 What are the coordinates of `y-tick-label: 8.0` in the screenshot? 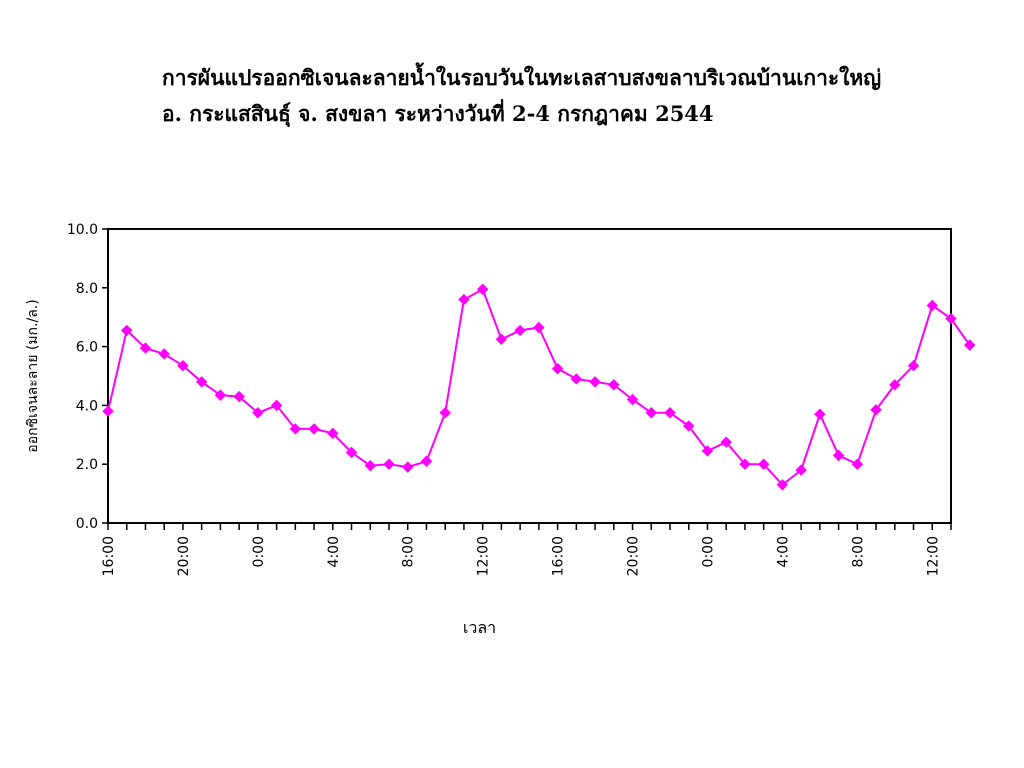 It's located at (87, 289).